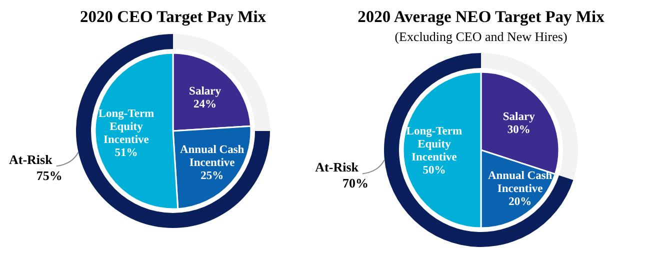 The width and height of the screenshot is (662, 260). What do you see at coordinates (212, 176) in the screenshot?
I see `data-label: 25%` at bounding box center [212, 176].